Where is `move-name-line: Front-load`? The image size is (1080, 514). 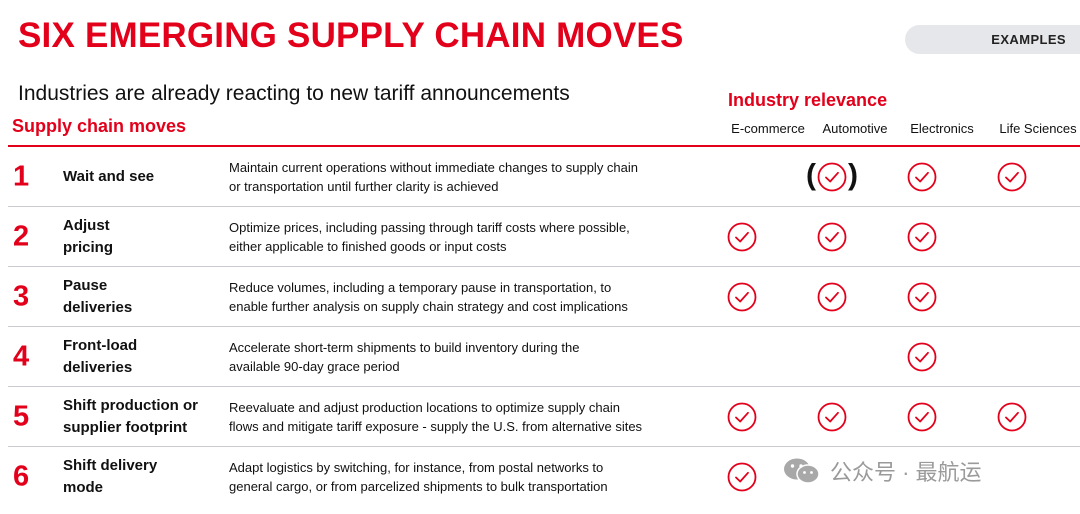
move-name-line: Front-load is located at coordinates (100, 345).